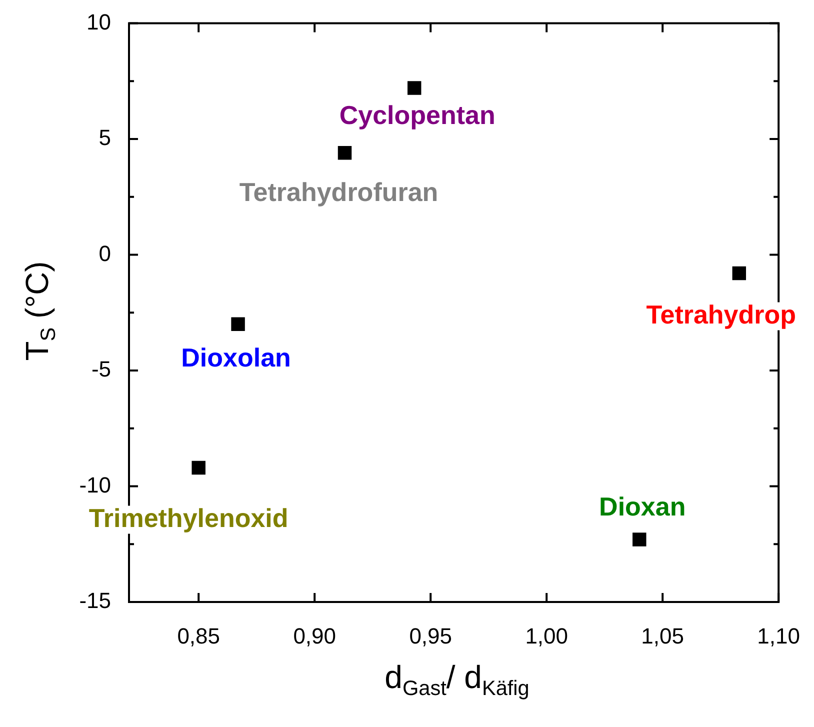  What do you see at coordinates (546, 635) in the screenshot?
I see `x-tick-label: 1,00` at bounding box center [546, 635].